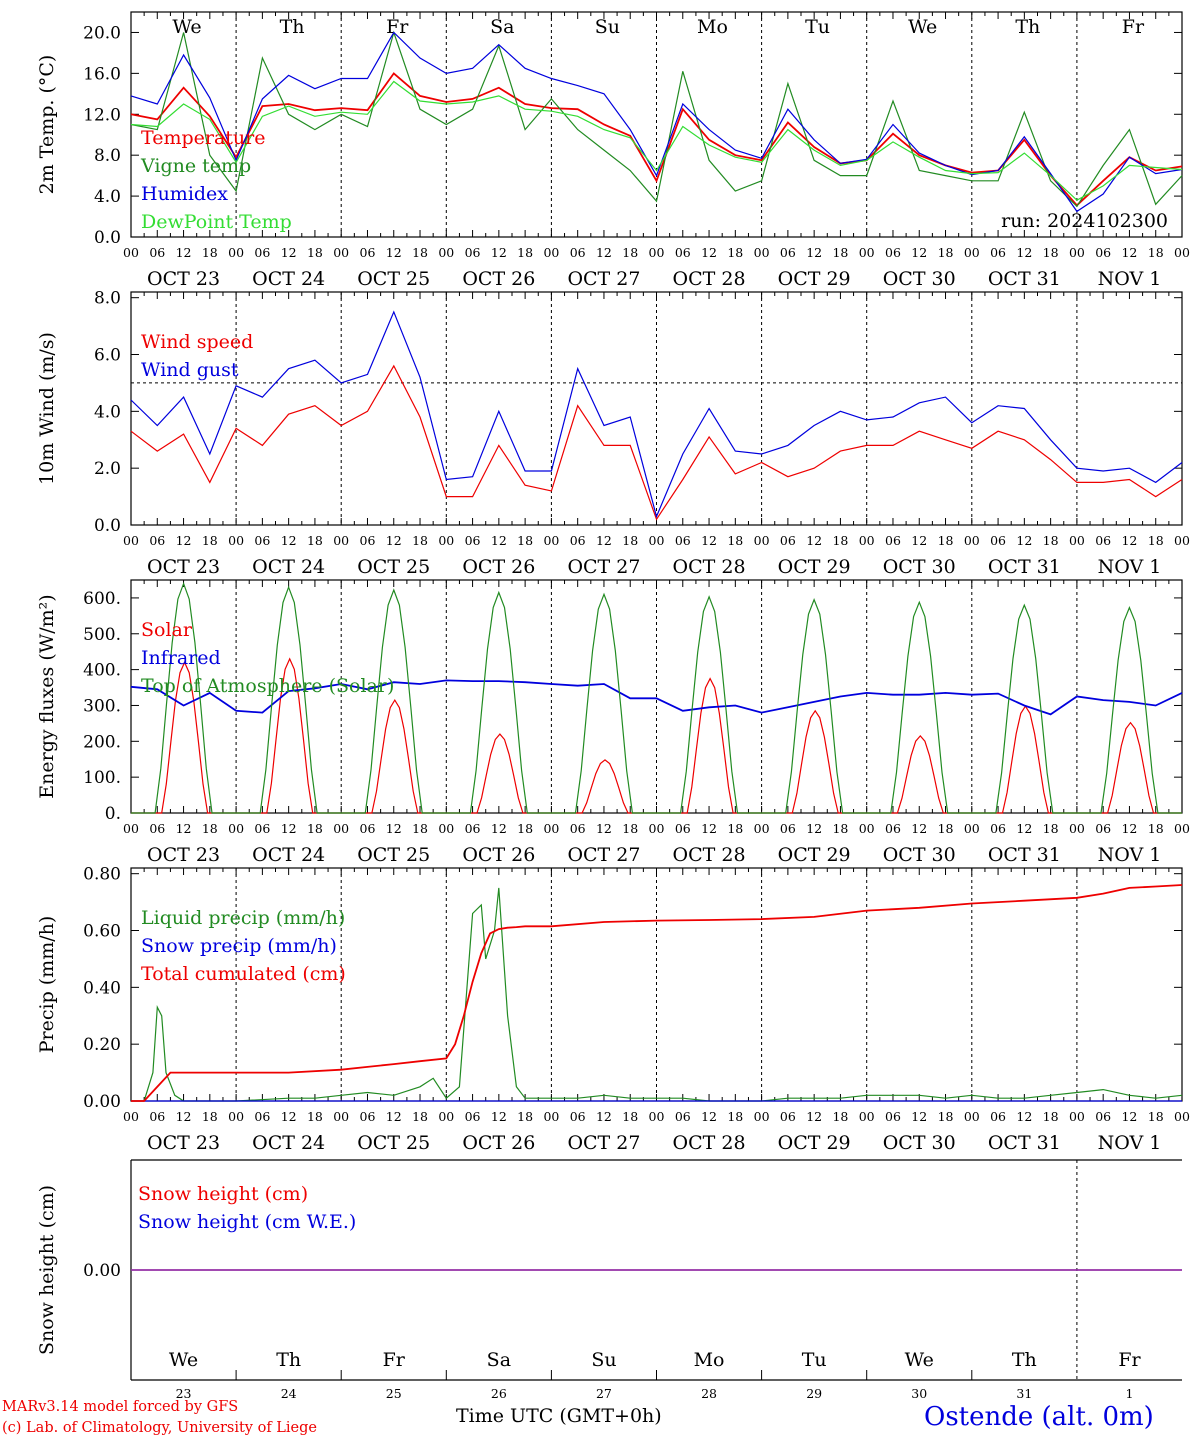 Image resolution: width=1194 pixels, height=1440 pixels. I want to click on y-tick-label: 2.0, so click(107, 469).